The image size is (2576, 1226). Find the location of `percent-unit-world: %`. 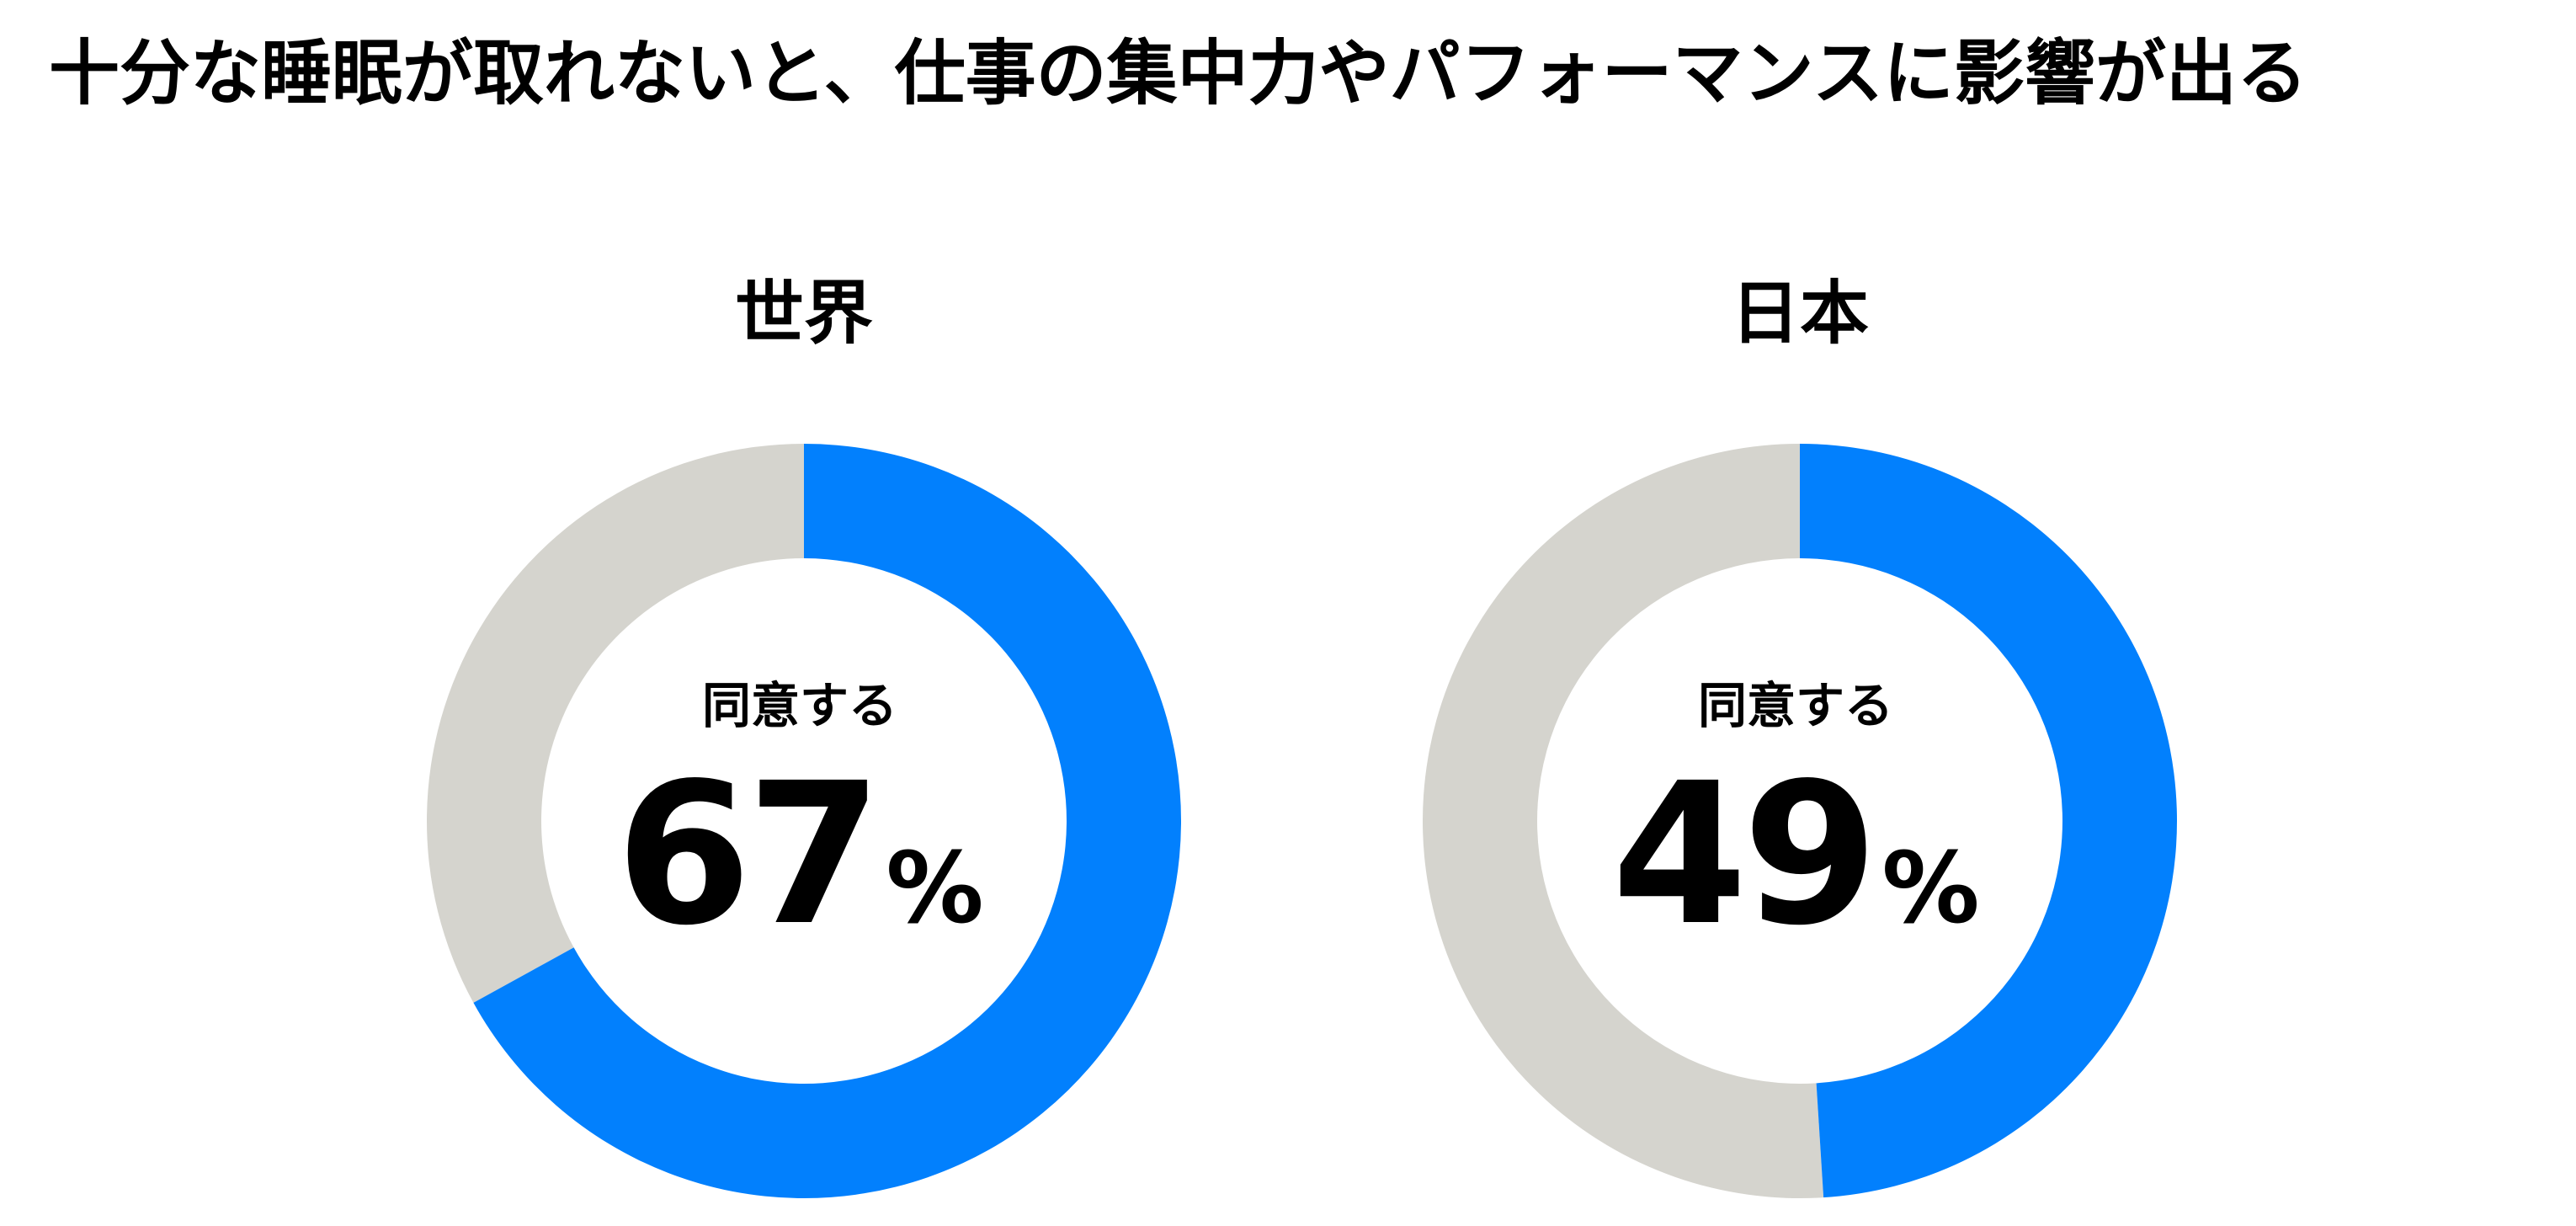

percent-unit-world: % is located at coordinates (935, 889).